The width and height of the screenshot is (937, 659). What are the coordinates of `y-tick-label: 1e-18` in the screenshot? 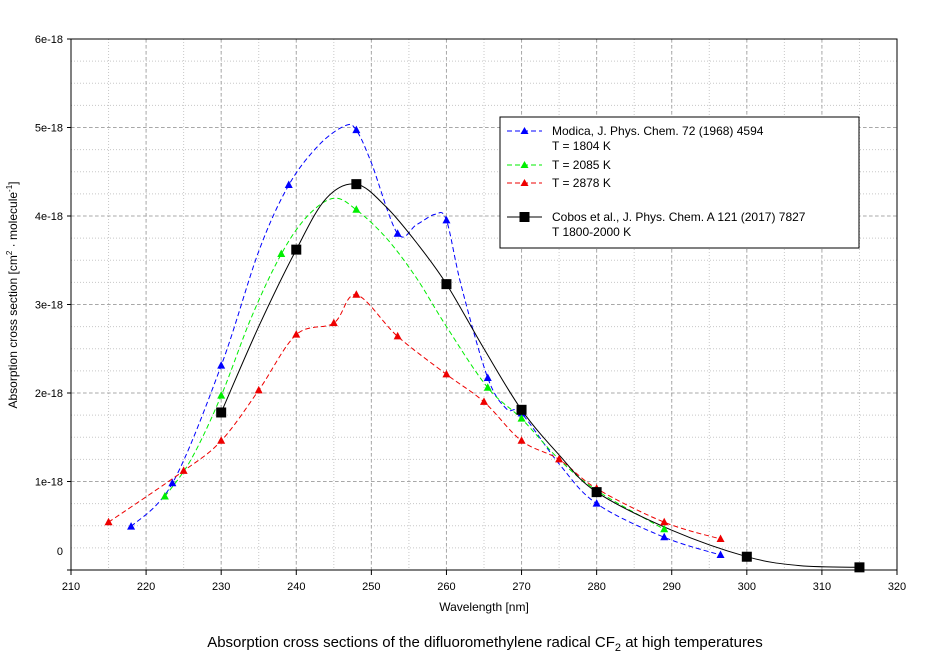 It's located at (49, 483).